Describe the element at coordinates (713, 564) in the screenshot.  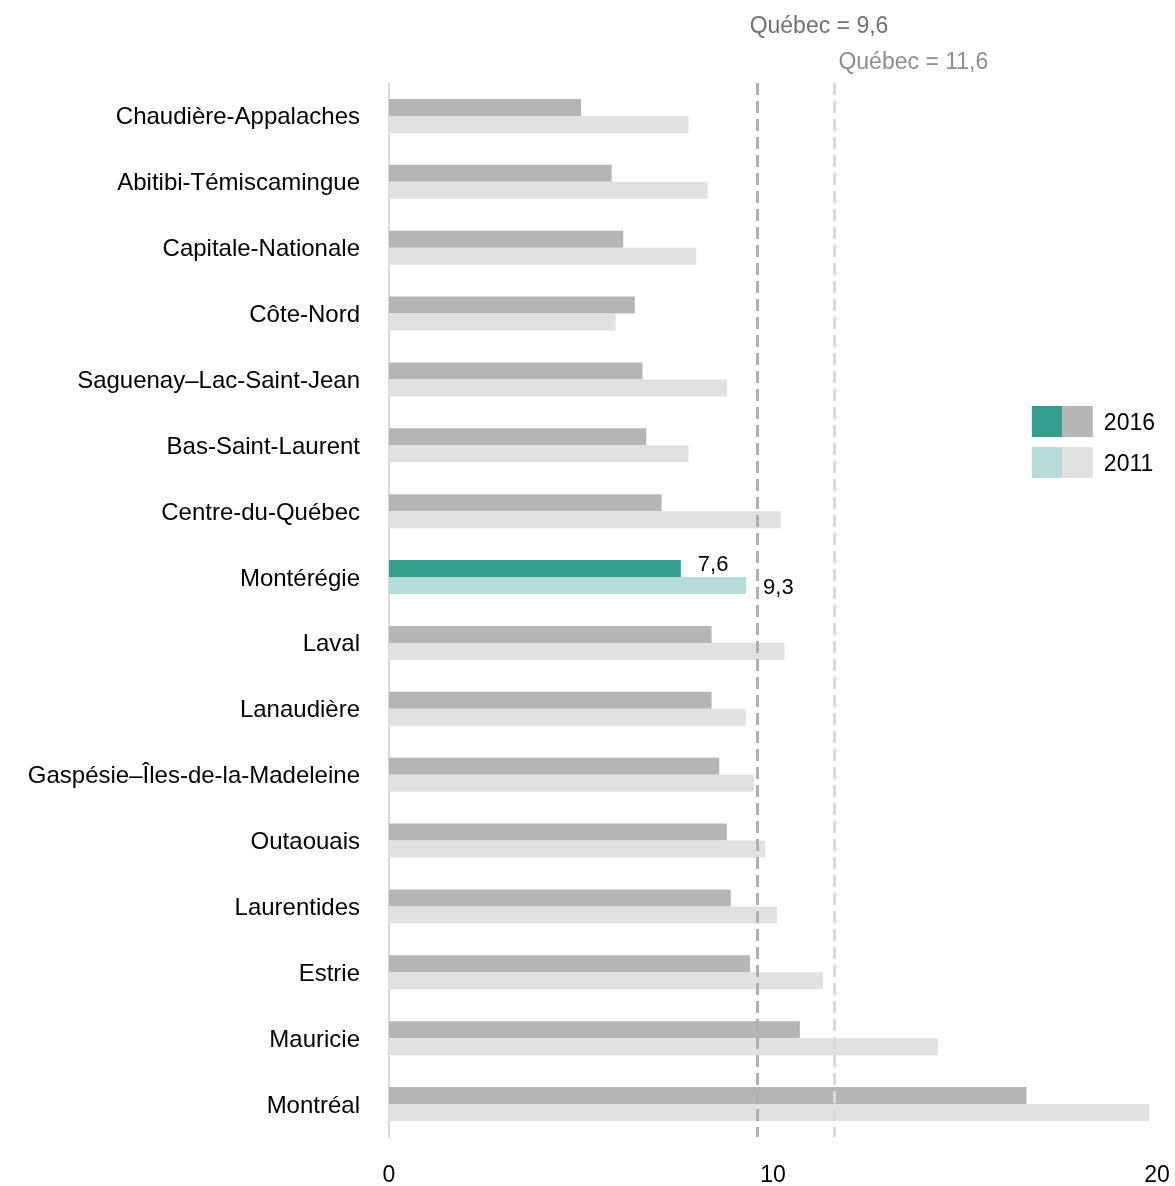
I see `data-label: 7,6` at that location.